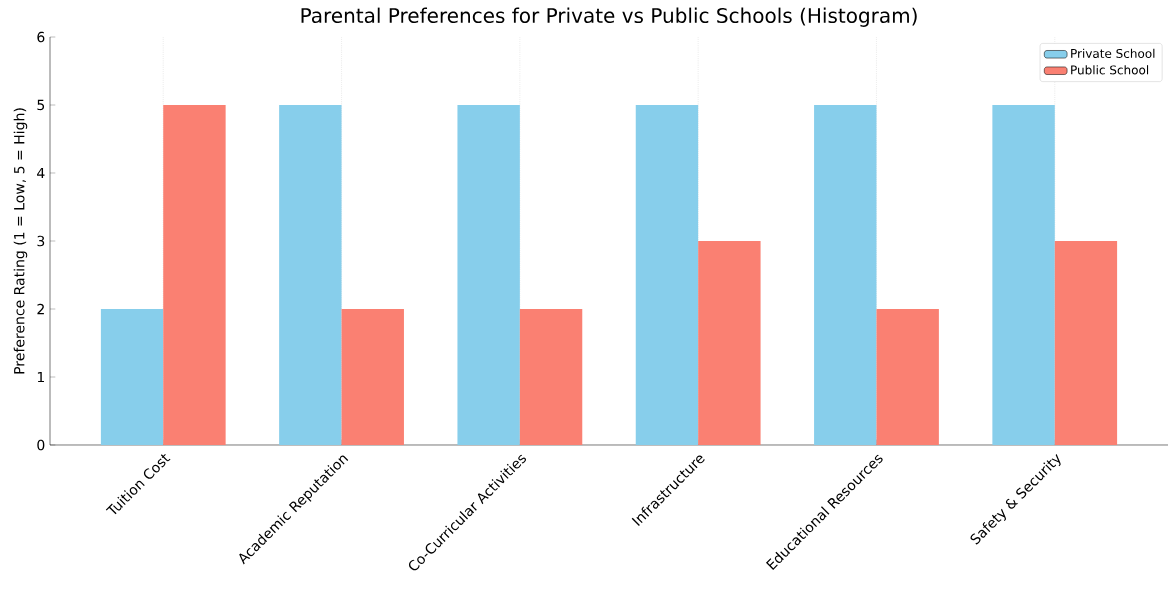  Describe the element at coordinates (609, 17) in the screenshot. I see `chart-title: Parental Preferences for Private vs Public Schools (Histogram)` at that location.